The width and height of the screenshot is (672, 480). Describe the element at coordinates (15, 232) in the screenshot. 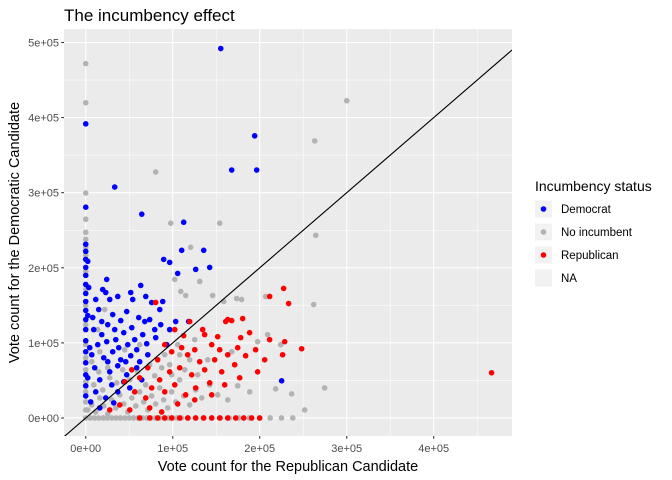

I see `y-axis-title: Vote count for the Democratic Candidate` at that location.